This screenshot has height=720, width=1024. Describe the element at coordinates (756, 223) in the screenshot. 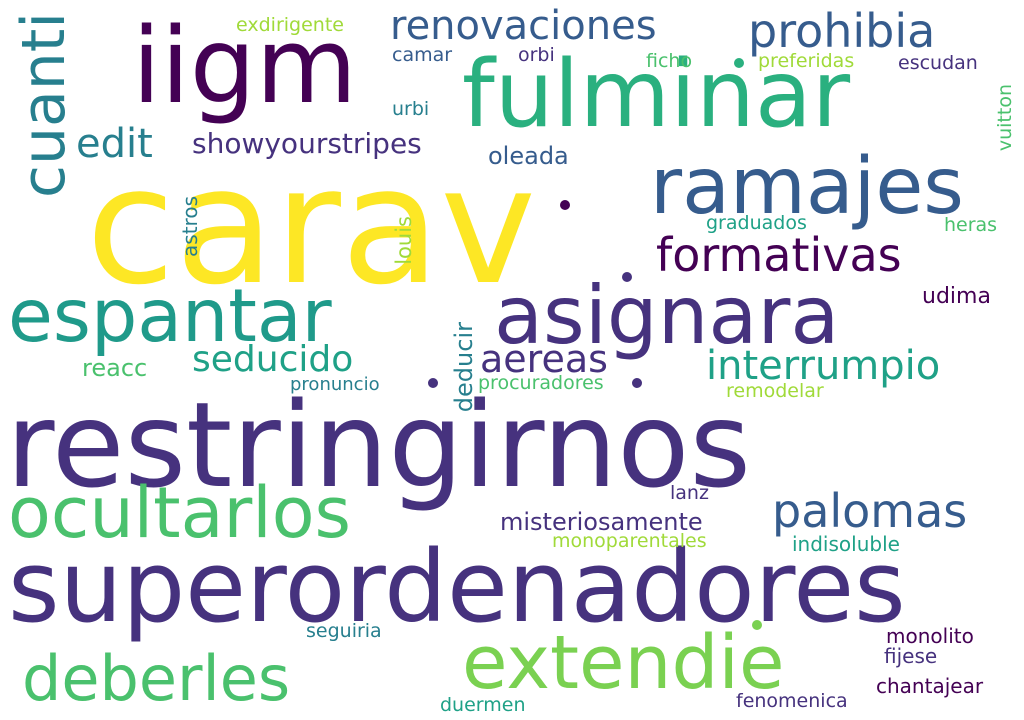

I see `word-graduados: graduados` at that location.